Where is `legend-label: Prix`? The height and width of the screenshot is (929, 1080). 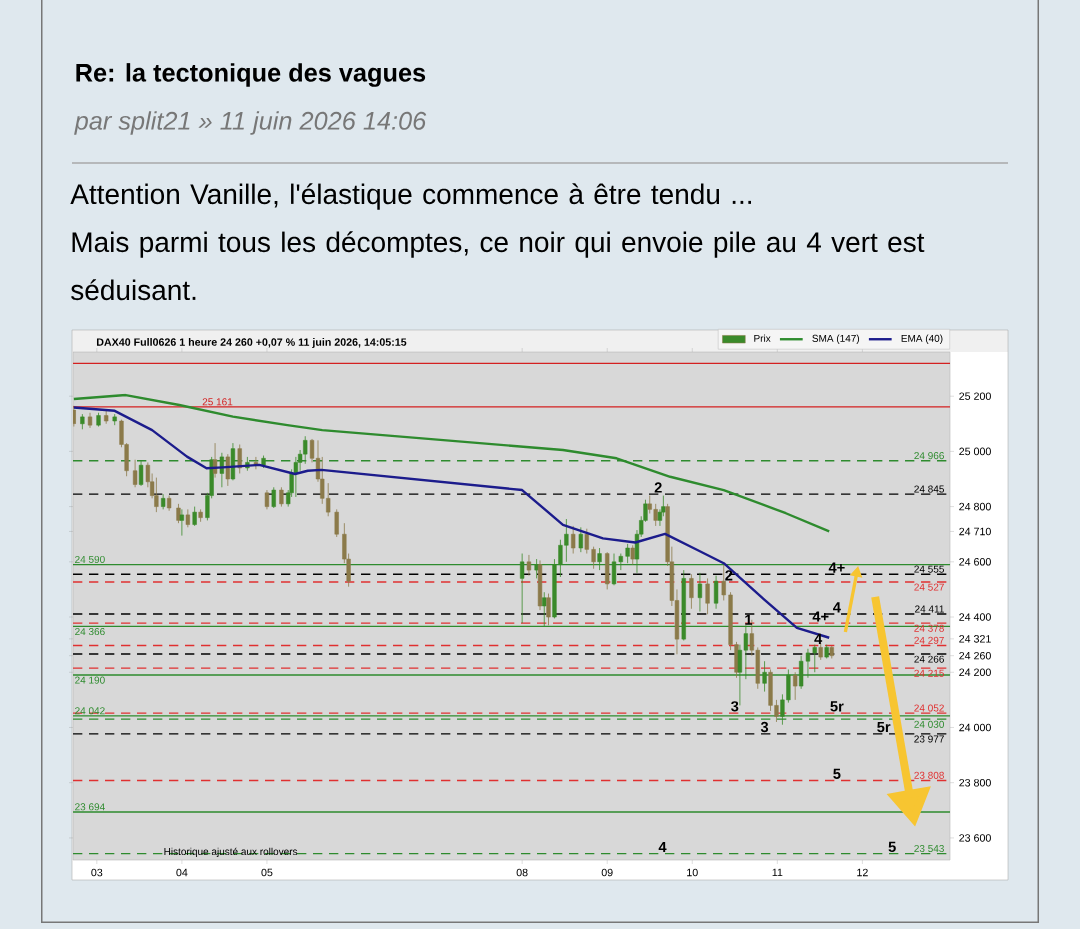 legend-label: Prix is located at coordinates (762, 338).